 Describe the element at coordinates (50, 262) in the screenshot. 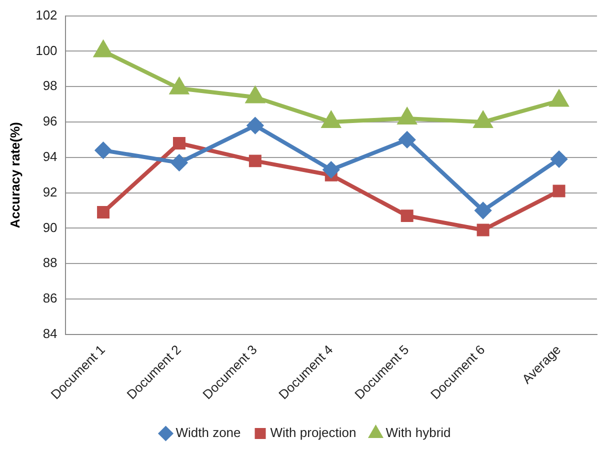

I see `y-tick-label: 88` at that location.